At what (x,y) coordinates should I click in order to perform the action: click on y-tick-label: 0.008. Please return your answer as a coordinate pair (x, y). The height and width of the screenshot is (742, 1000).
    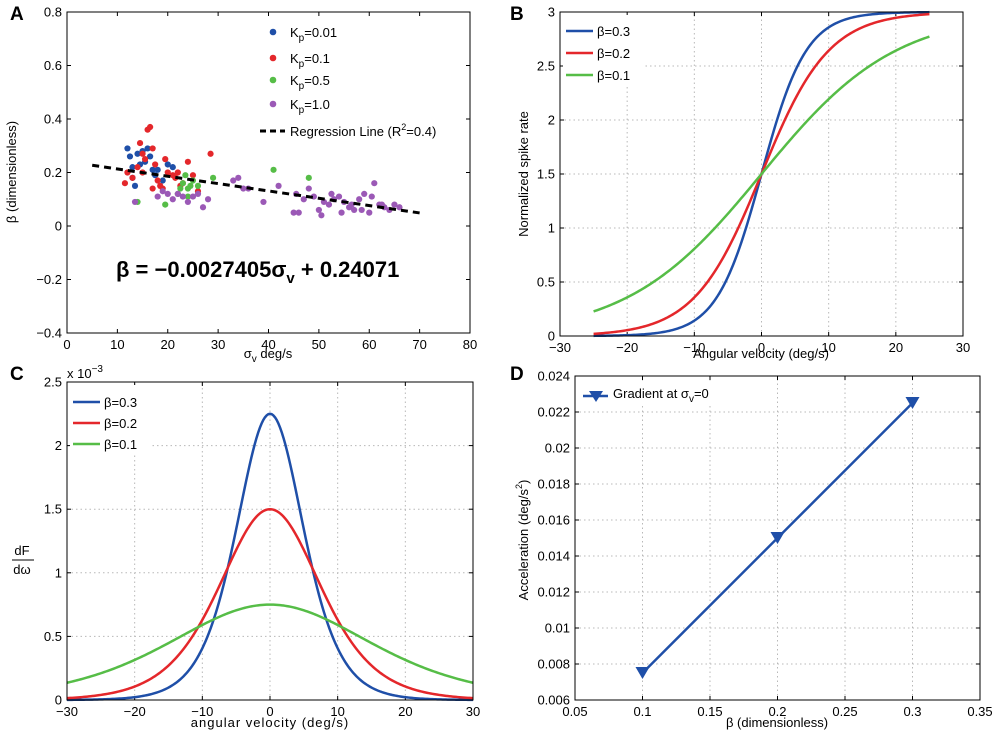
    Looking at the image, I should click on (553, 664).